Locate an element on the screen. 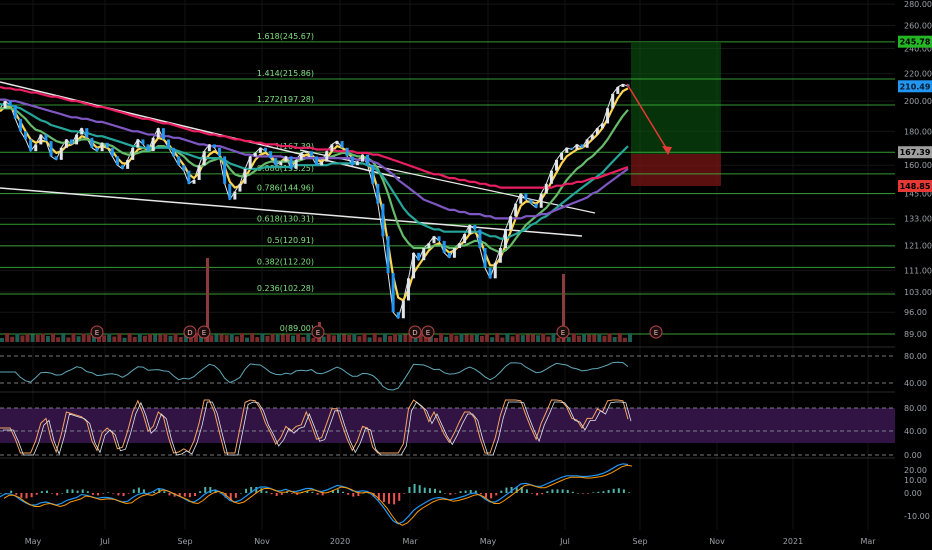 This screenshot has height=550, width=932. price-badge-label: 167.39 is located at coordinates (915, 152).